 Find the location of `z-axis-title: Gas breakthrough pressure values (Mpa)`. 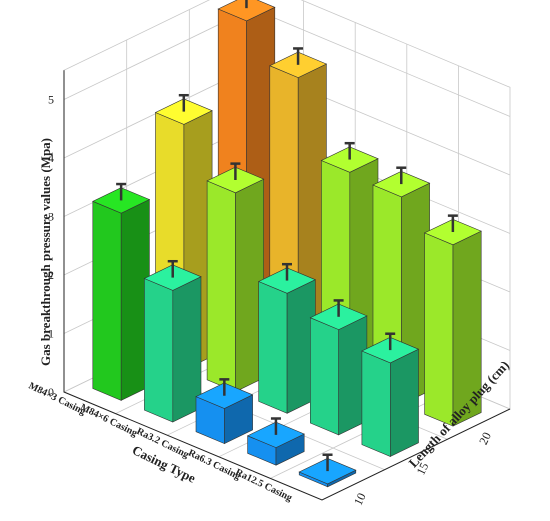

z-axis-title: Gas breakthrough pressure values (Mpa) is located at coordinates (45, 252).